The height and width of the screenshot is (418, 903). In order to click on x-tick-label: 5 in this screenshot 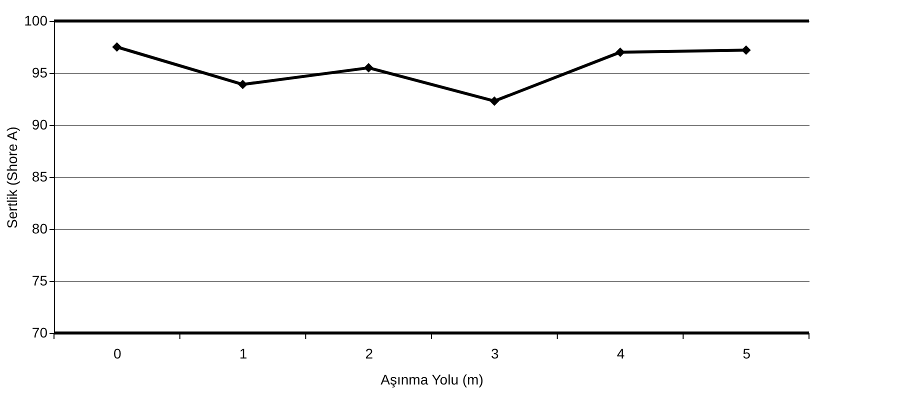, I will do `click(746, 354)`.